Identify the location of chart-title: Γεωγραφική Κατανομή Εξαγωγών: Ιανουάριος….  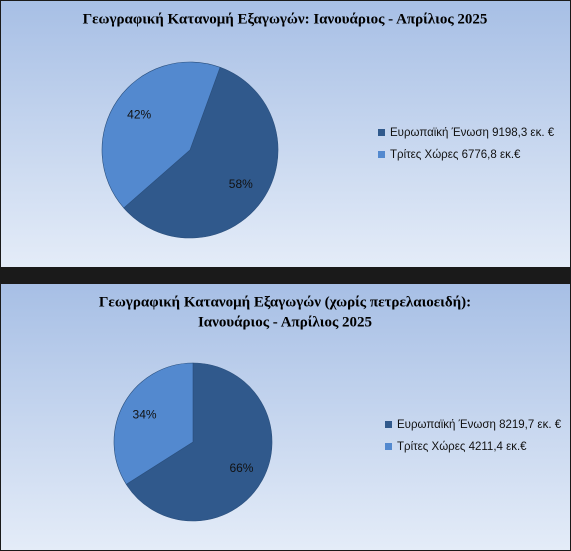
(285, 19).